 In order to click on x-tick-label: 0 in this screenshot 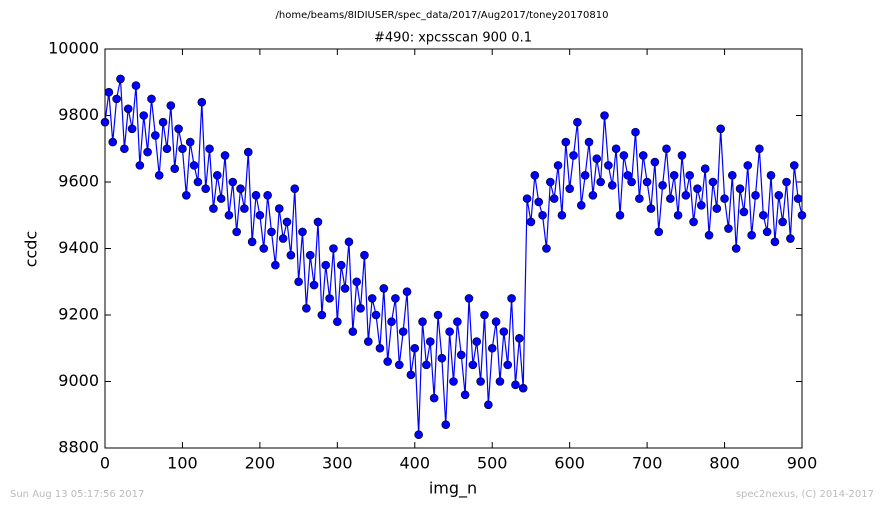, I will do `click(105, 463)`.